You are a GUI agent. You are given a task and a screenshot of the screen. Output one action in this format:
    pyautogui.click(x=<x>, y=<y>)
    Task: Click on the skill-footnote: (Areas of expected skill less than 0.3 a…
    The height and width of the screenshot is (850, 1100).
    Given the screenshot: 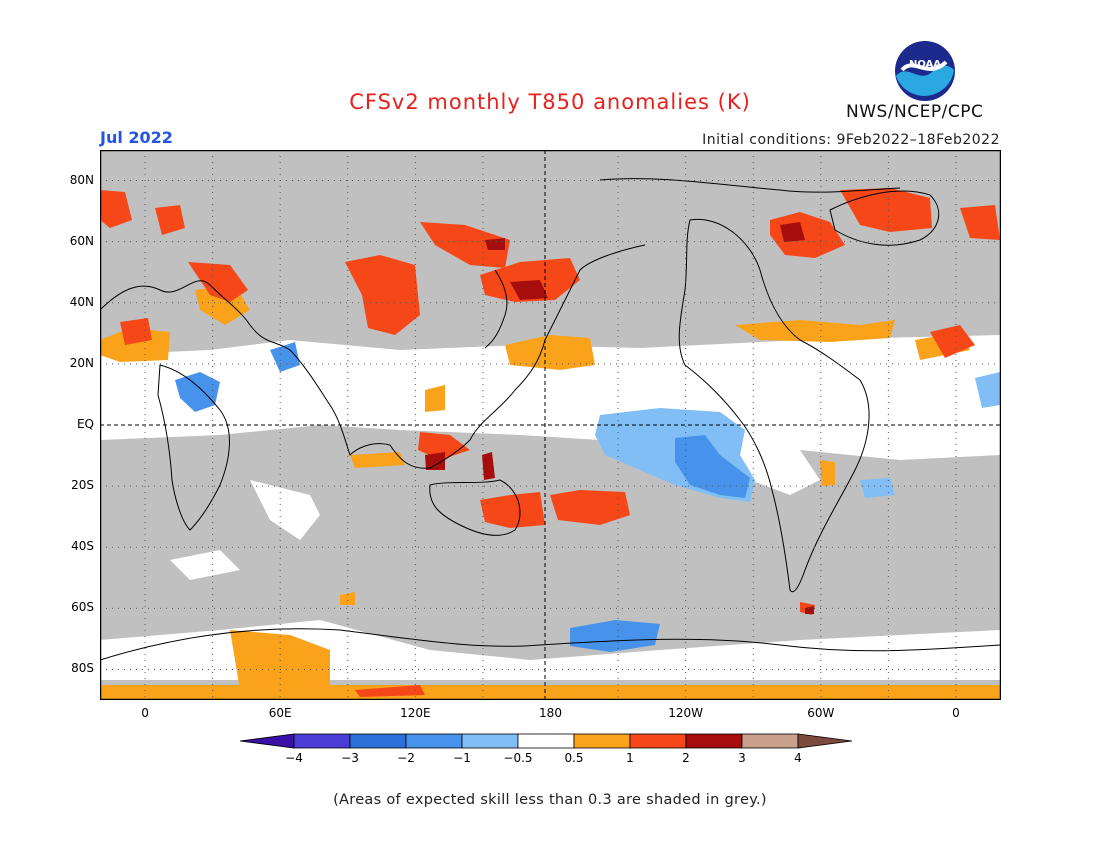 What is the action you would take?
    pyautogui.click(x=550, y=800)
    